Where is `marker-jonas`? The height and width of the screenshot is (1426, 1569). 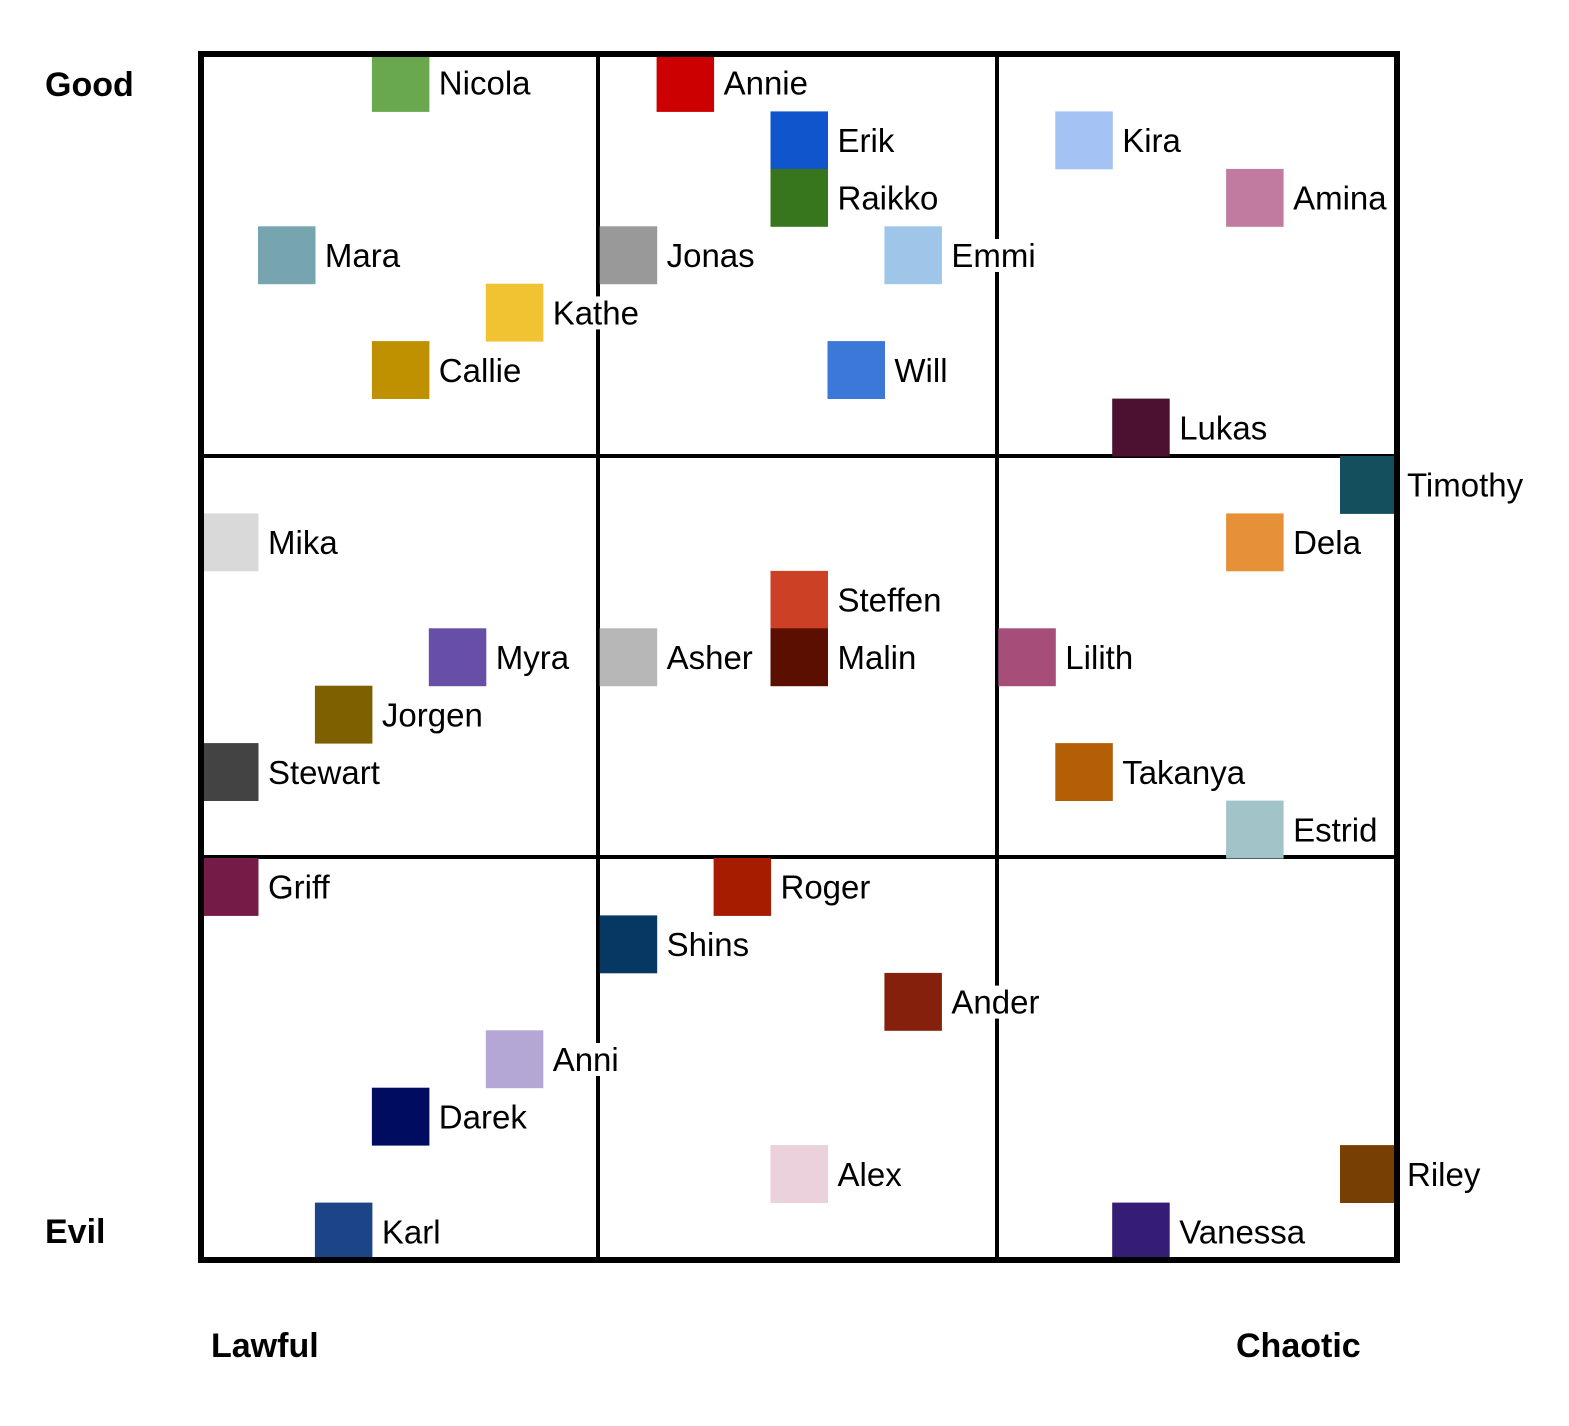 marker-jonas is located at coordinates (628, 255).